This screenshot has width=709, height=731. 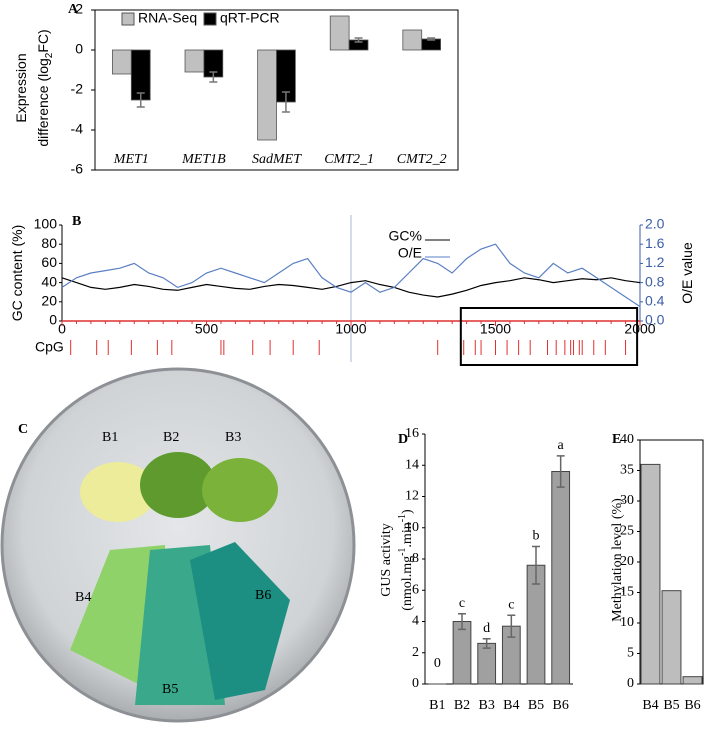 What do you see at coordinates (405, 236) in the screenshot?
I see `legend-label: GC%` at bounding box center [405, 236].